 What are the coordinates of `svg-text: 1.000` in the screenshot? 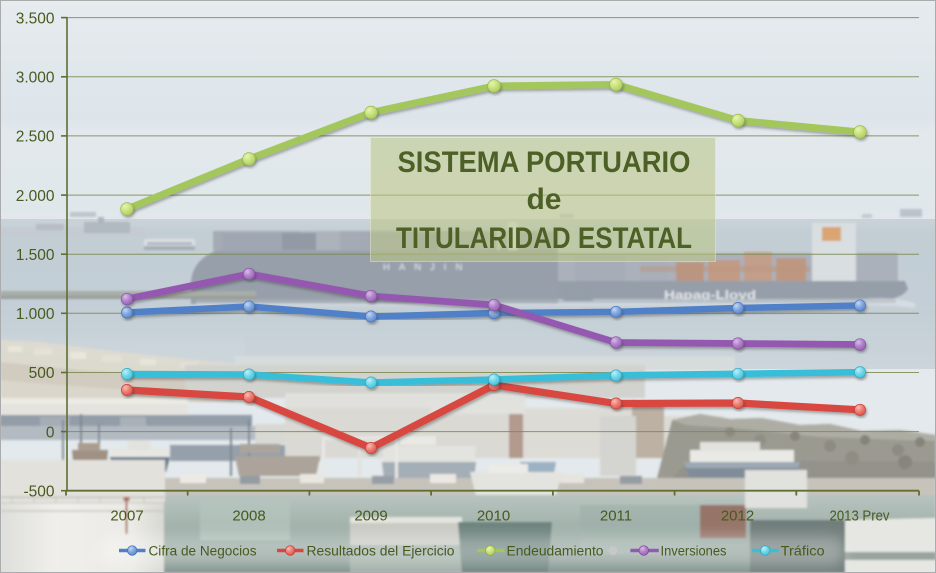 It's located at (35, 314).